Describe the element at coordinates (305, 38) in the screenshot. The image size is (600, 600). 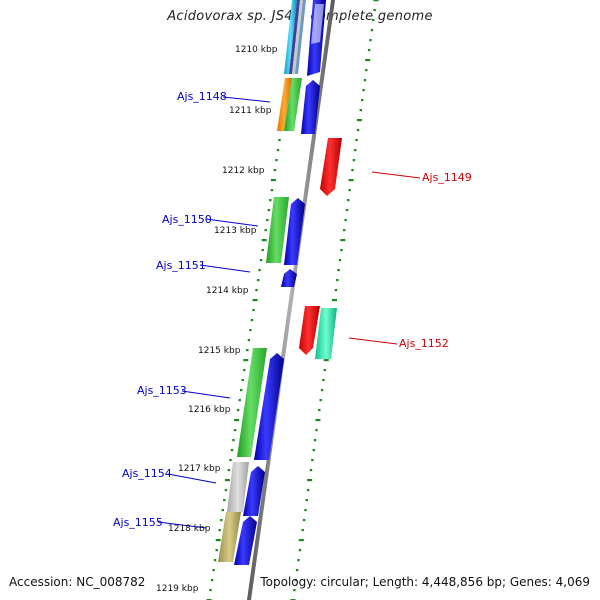
I see `top-gene-fragments` at that location.